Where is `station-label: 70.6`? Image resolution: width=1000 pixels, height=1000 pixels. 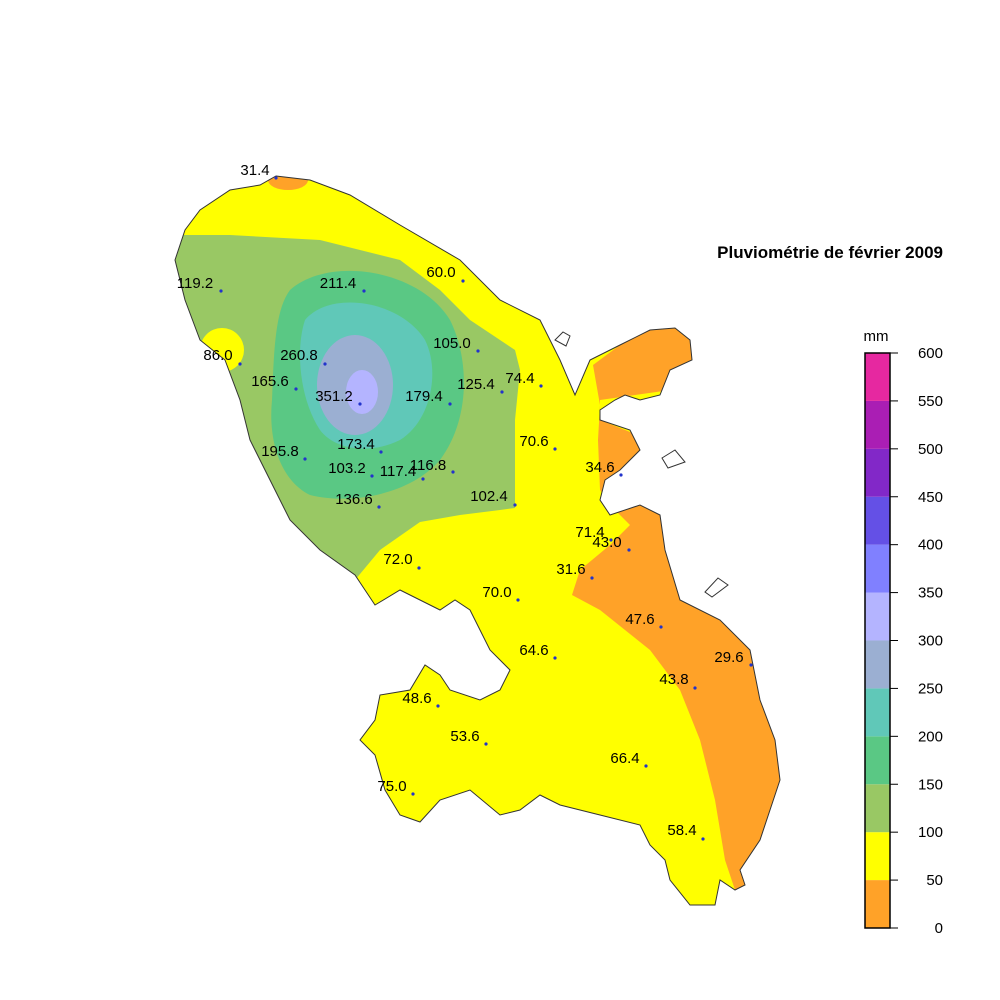
station-label: 70.6 is located at coordinates (533, 441).